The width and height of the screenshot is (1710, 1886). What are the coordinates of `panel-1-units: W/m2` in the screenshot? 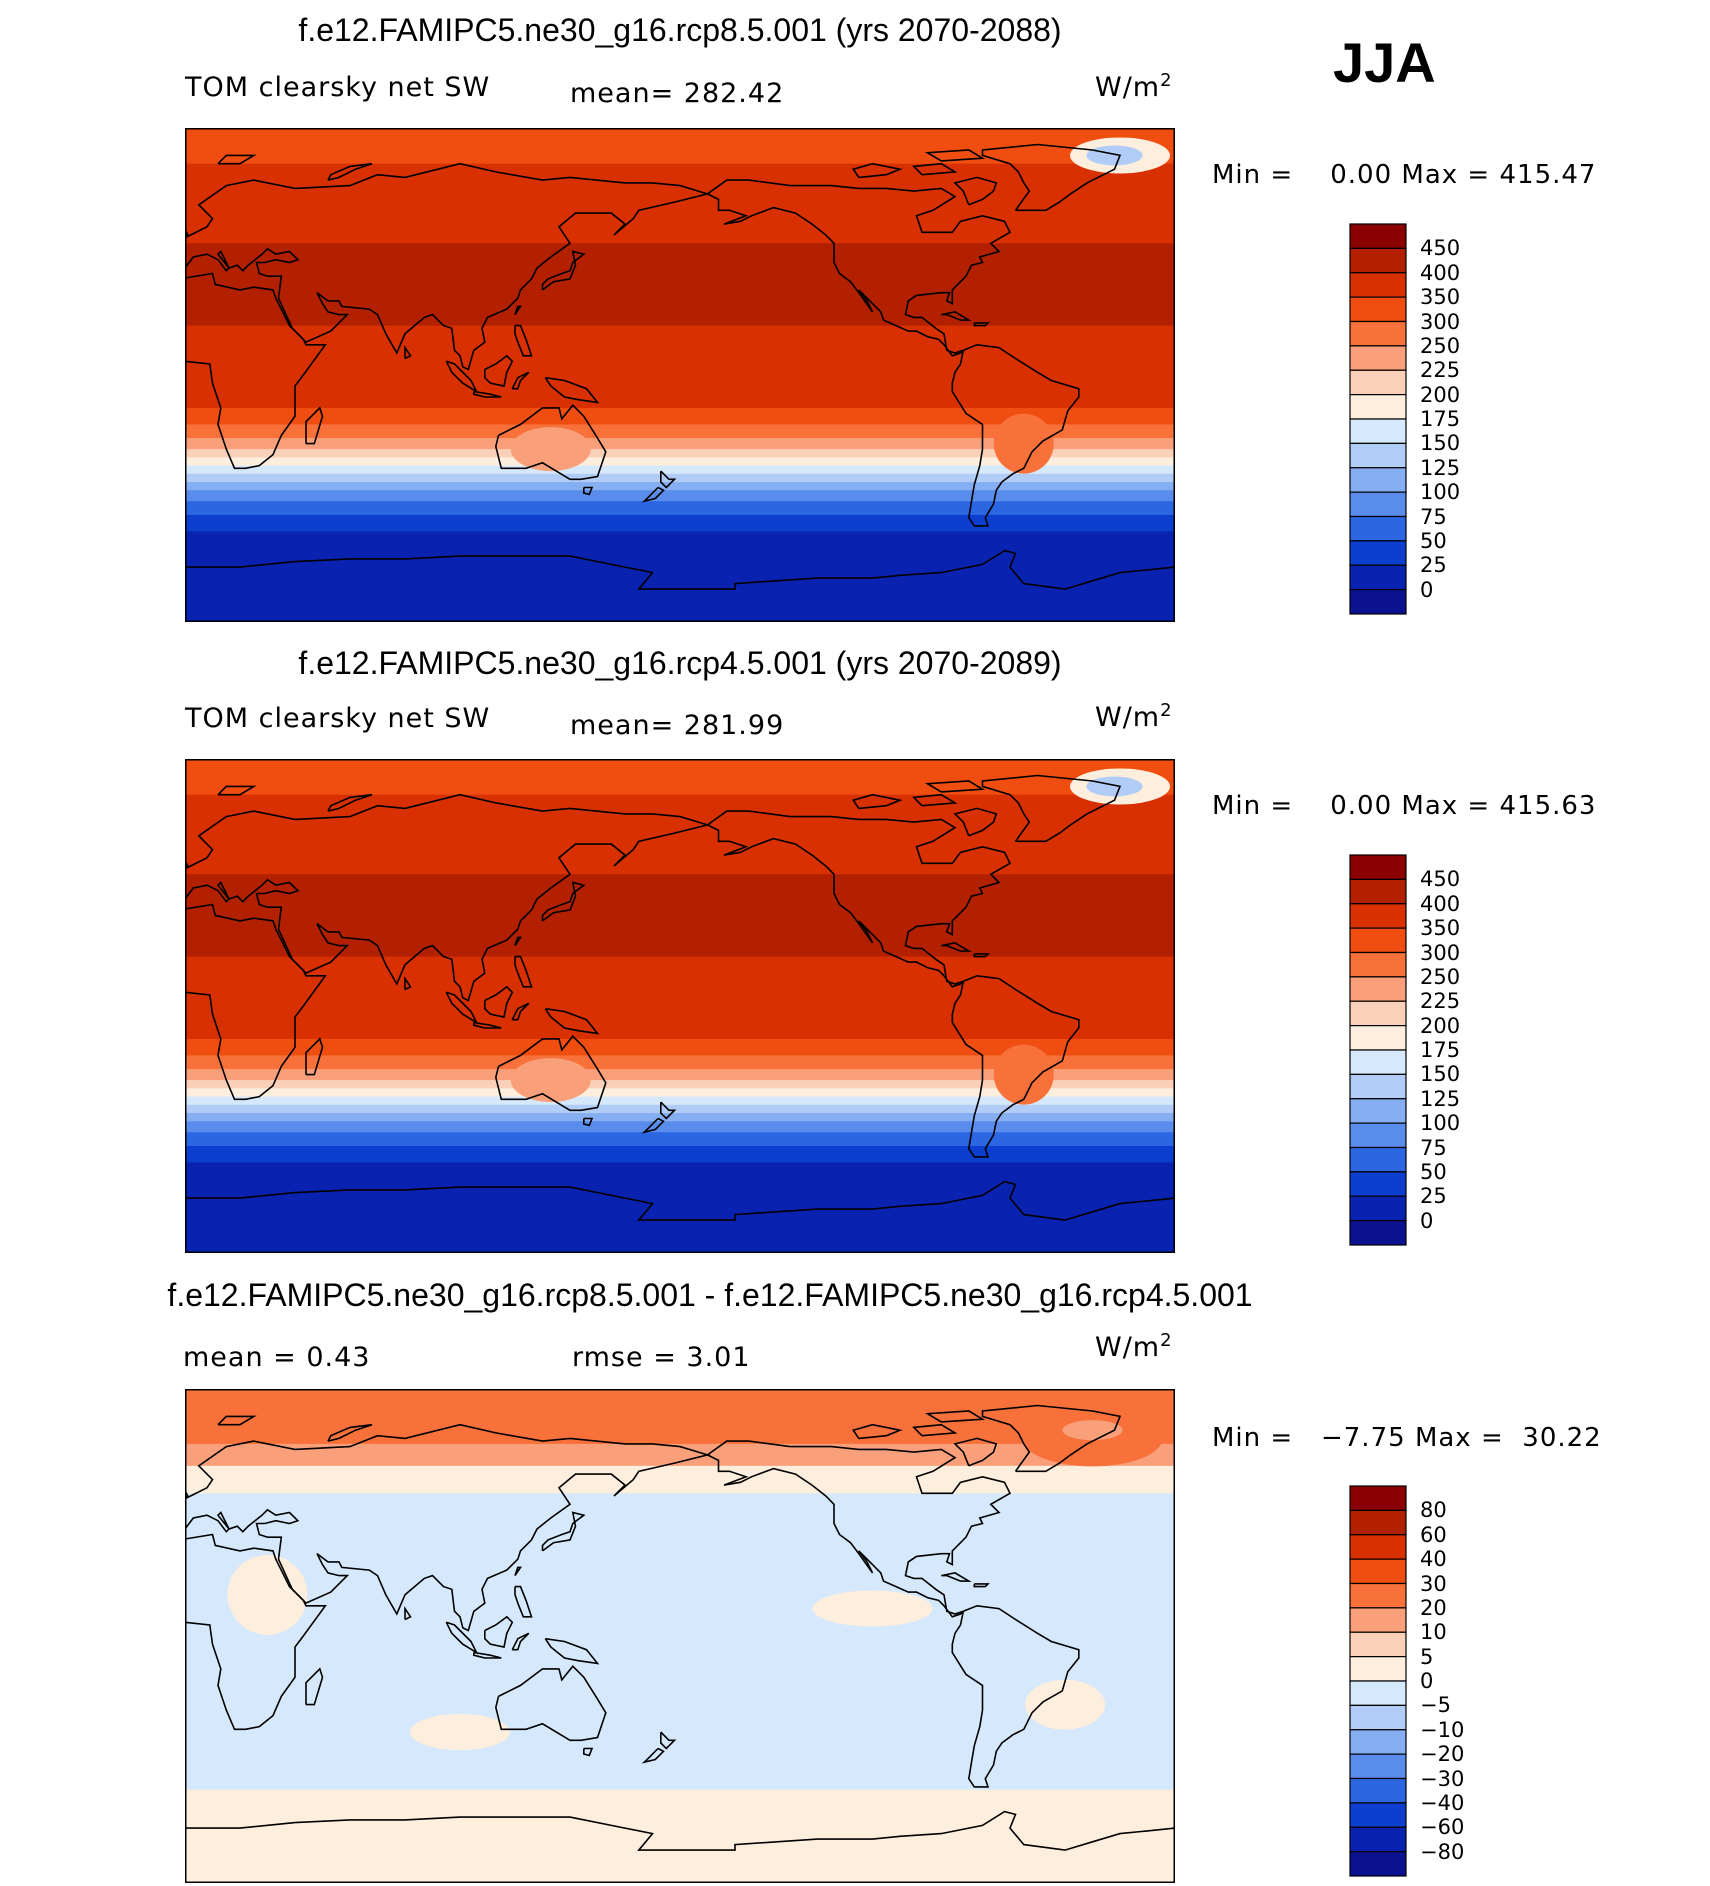 It's located at (1134, 86).